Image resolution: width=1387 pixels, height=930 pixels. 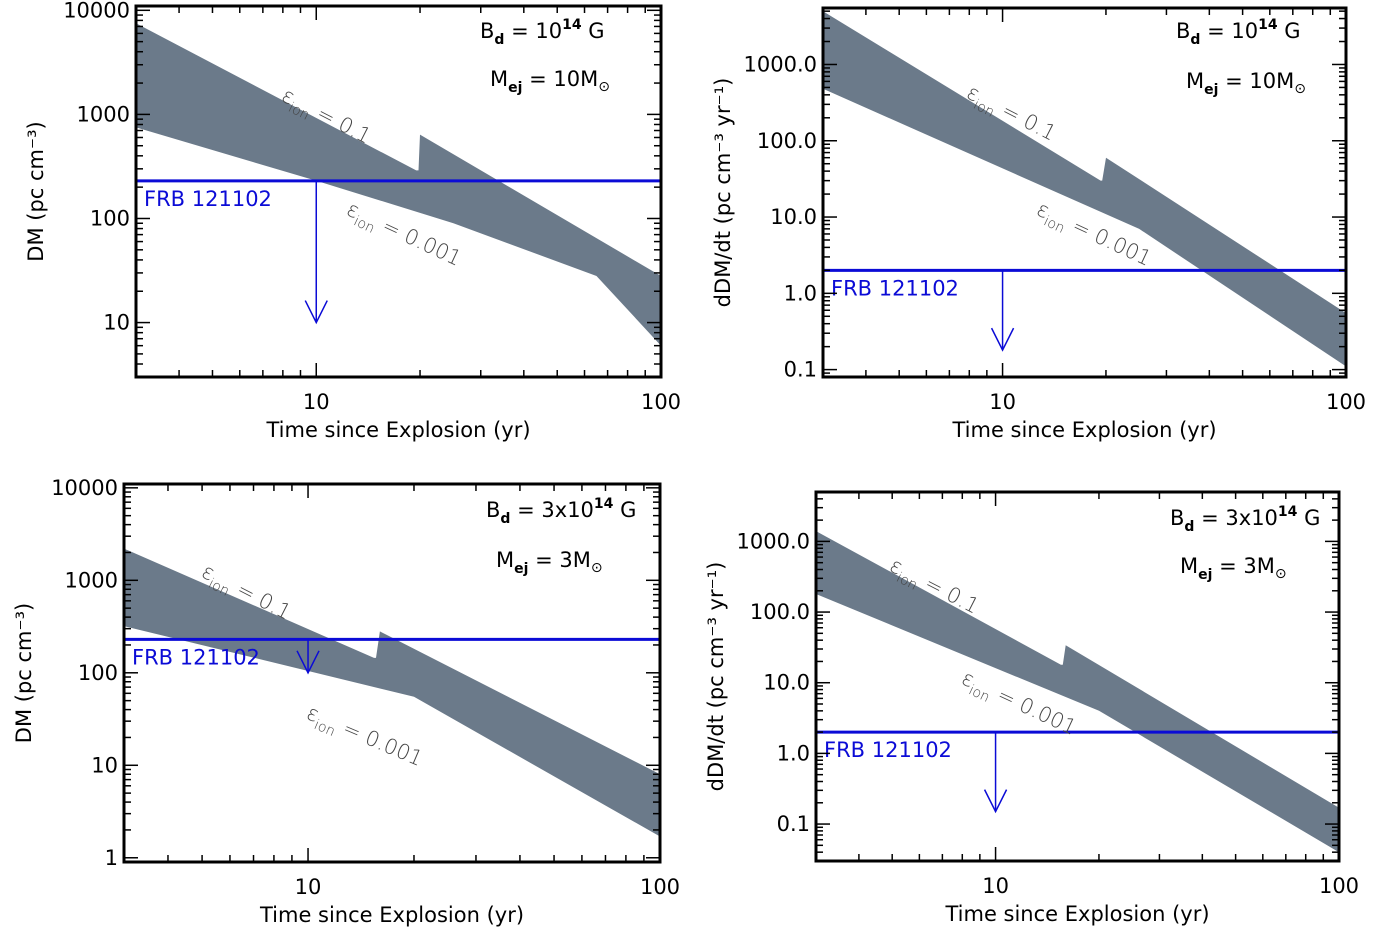 What do you see at coordinates (363, 738) in the screenshot?
I see `band-label-low: εion = 0.001` at bounding box center [363, 738].